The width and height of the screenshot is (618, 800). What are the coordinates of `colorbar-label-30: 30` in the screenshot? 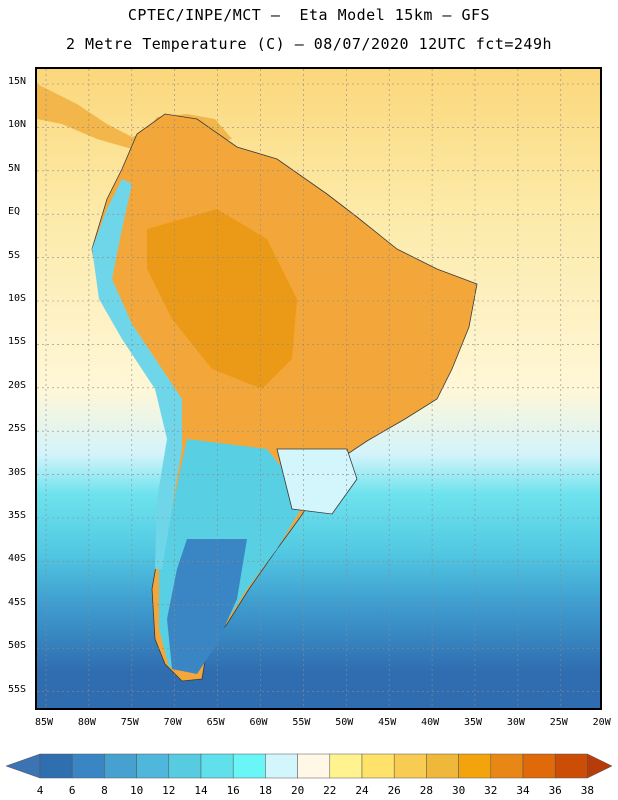 It's located at (458, 790).